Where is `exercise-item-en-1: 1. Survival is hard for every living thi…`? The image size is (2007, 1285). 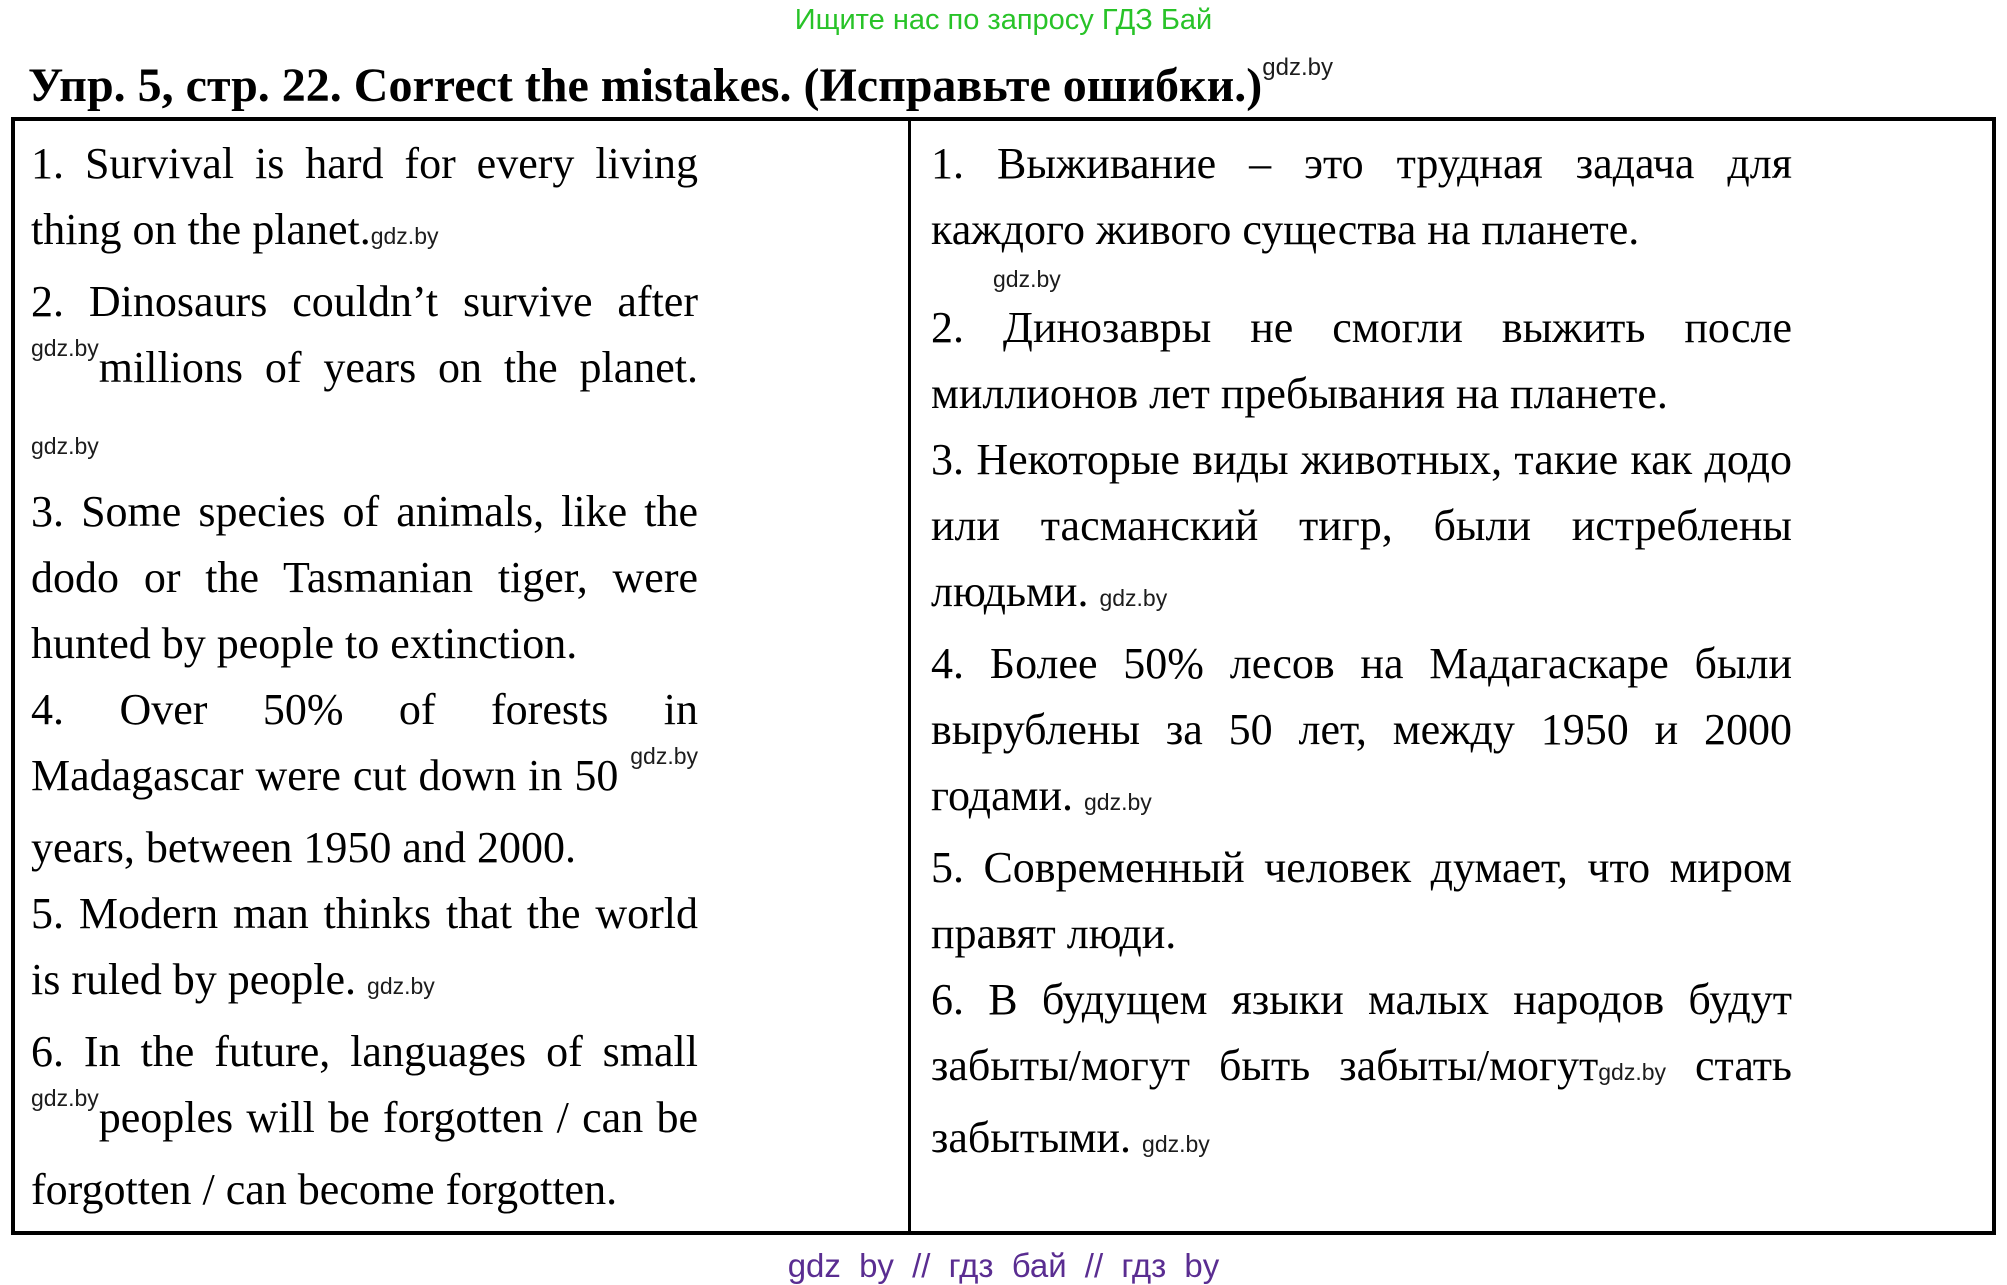 exercise-item-en-1: 1. Survival is hard for every living thi… is located at coordinates (364, 196).